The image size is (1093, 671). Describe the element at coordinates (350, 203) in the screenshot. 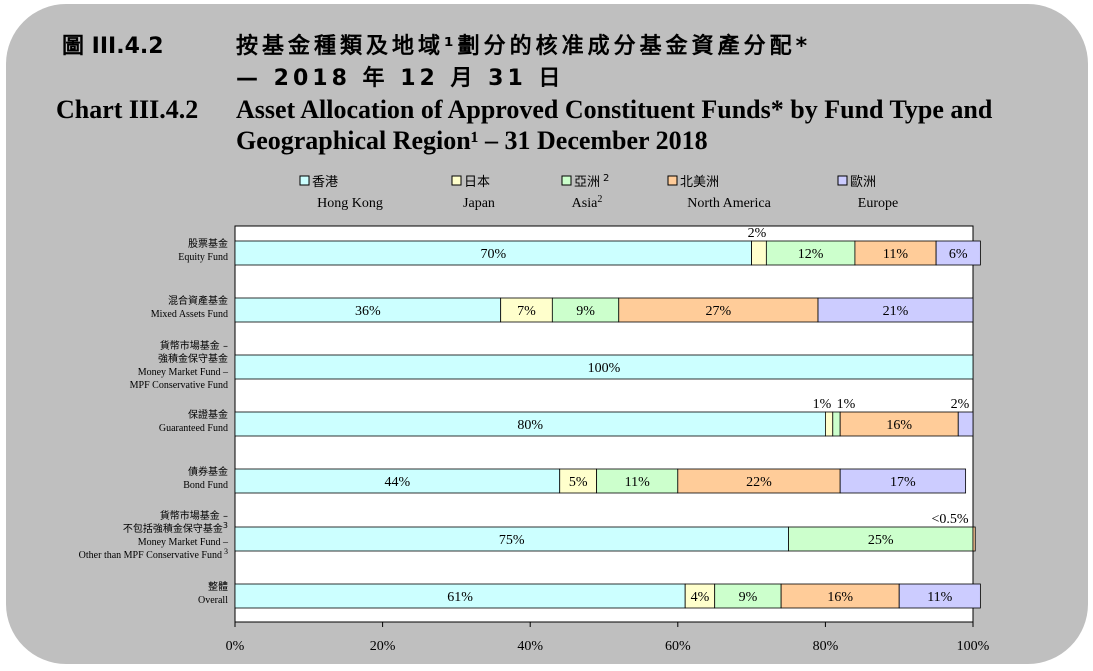

I see `legend-label-en: Hong Kong` at that location.